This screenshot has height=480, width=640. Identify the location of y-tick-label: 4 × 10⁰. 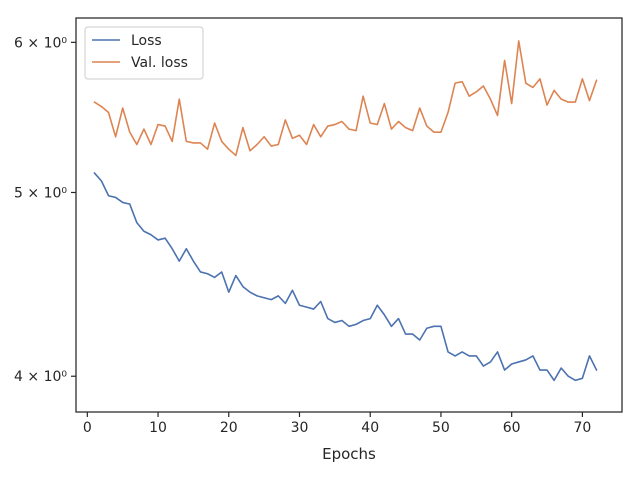
(40, 377).